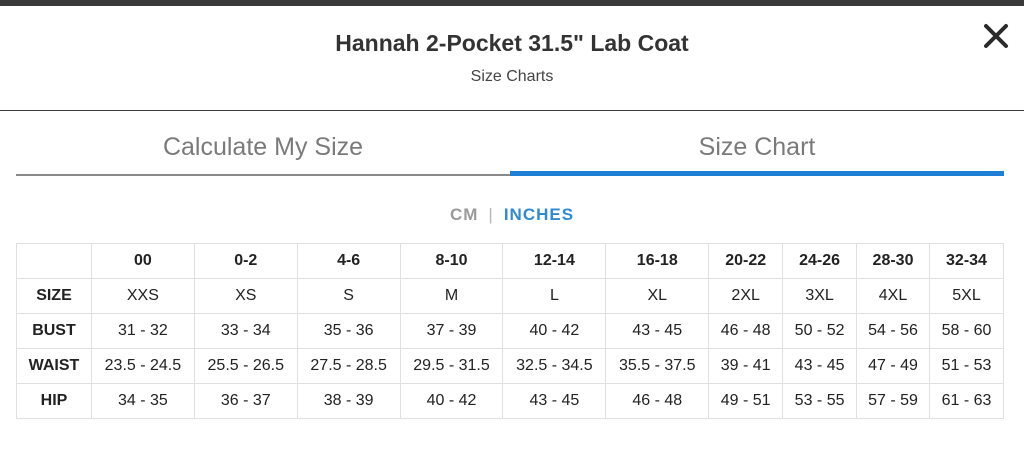 The image size is (1024, 455). I want to click on tab-calculate-my-size: Calculate My Size, so click(263, 152).